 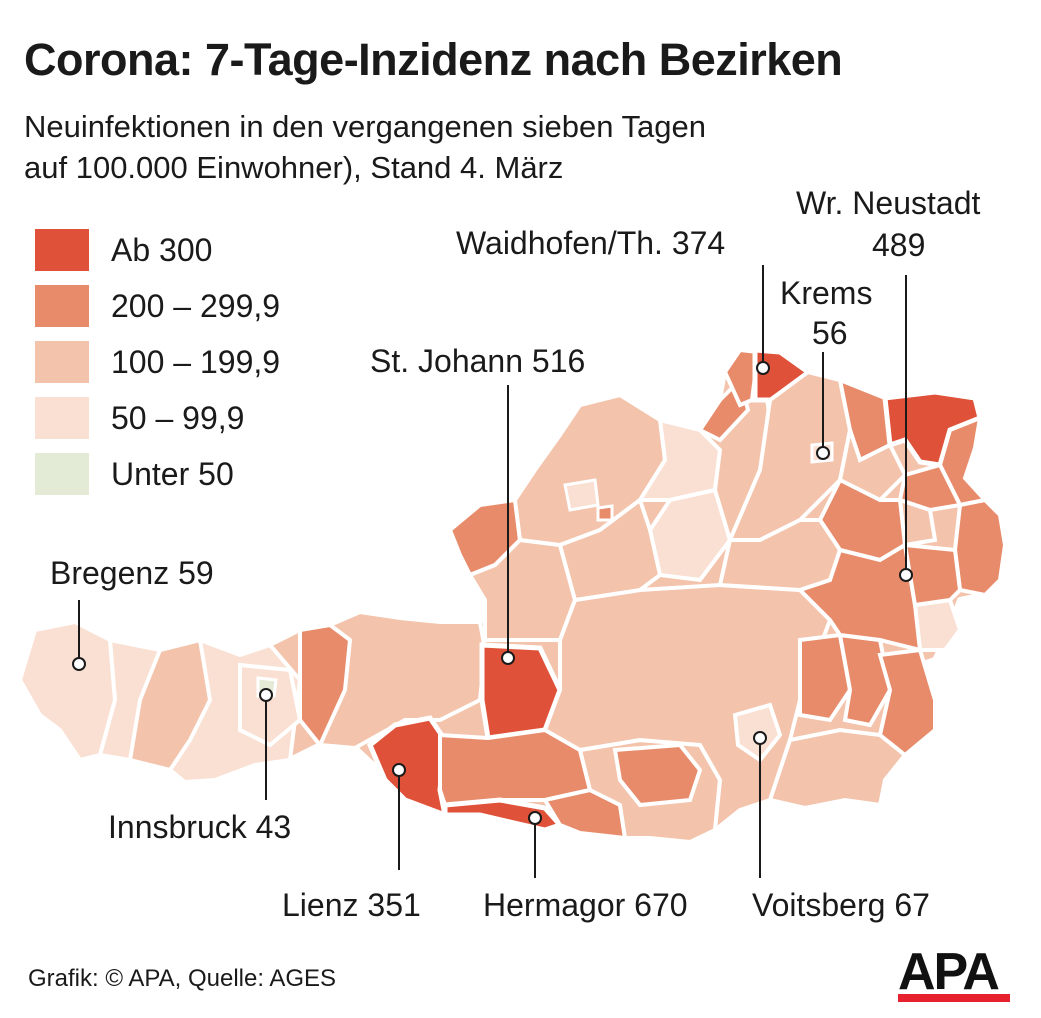 I want to click on chart-title: Corona: 7-Tage-Inzidenz nach Bezirken, so click(x=433, y=59).